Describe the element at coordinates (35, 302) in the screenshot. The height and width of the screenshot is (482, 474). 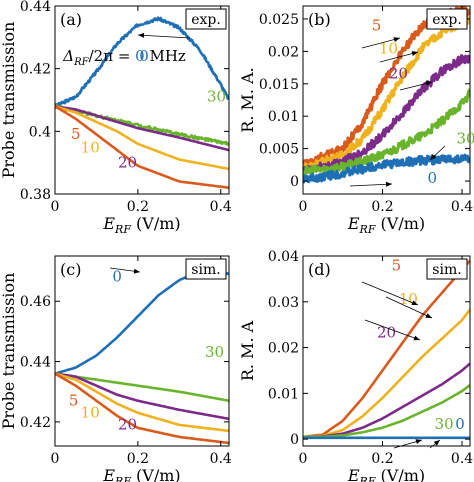
I see `y-tick-label: 0.46` at that location.